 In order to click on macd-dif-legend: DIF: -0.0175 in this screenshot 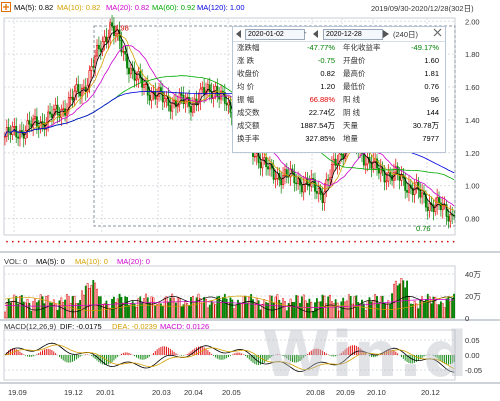, I will do `click(81, 326)`.